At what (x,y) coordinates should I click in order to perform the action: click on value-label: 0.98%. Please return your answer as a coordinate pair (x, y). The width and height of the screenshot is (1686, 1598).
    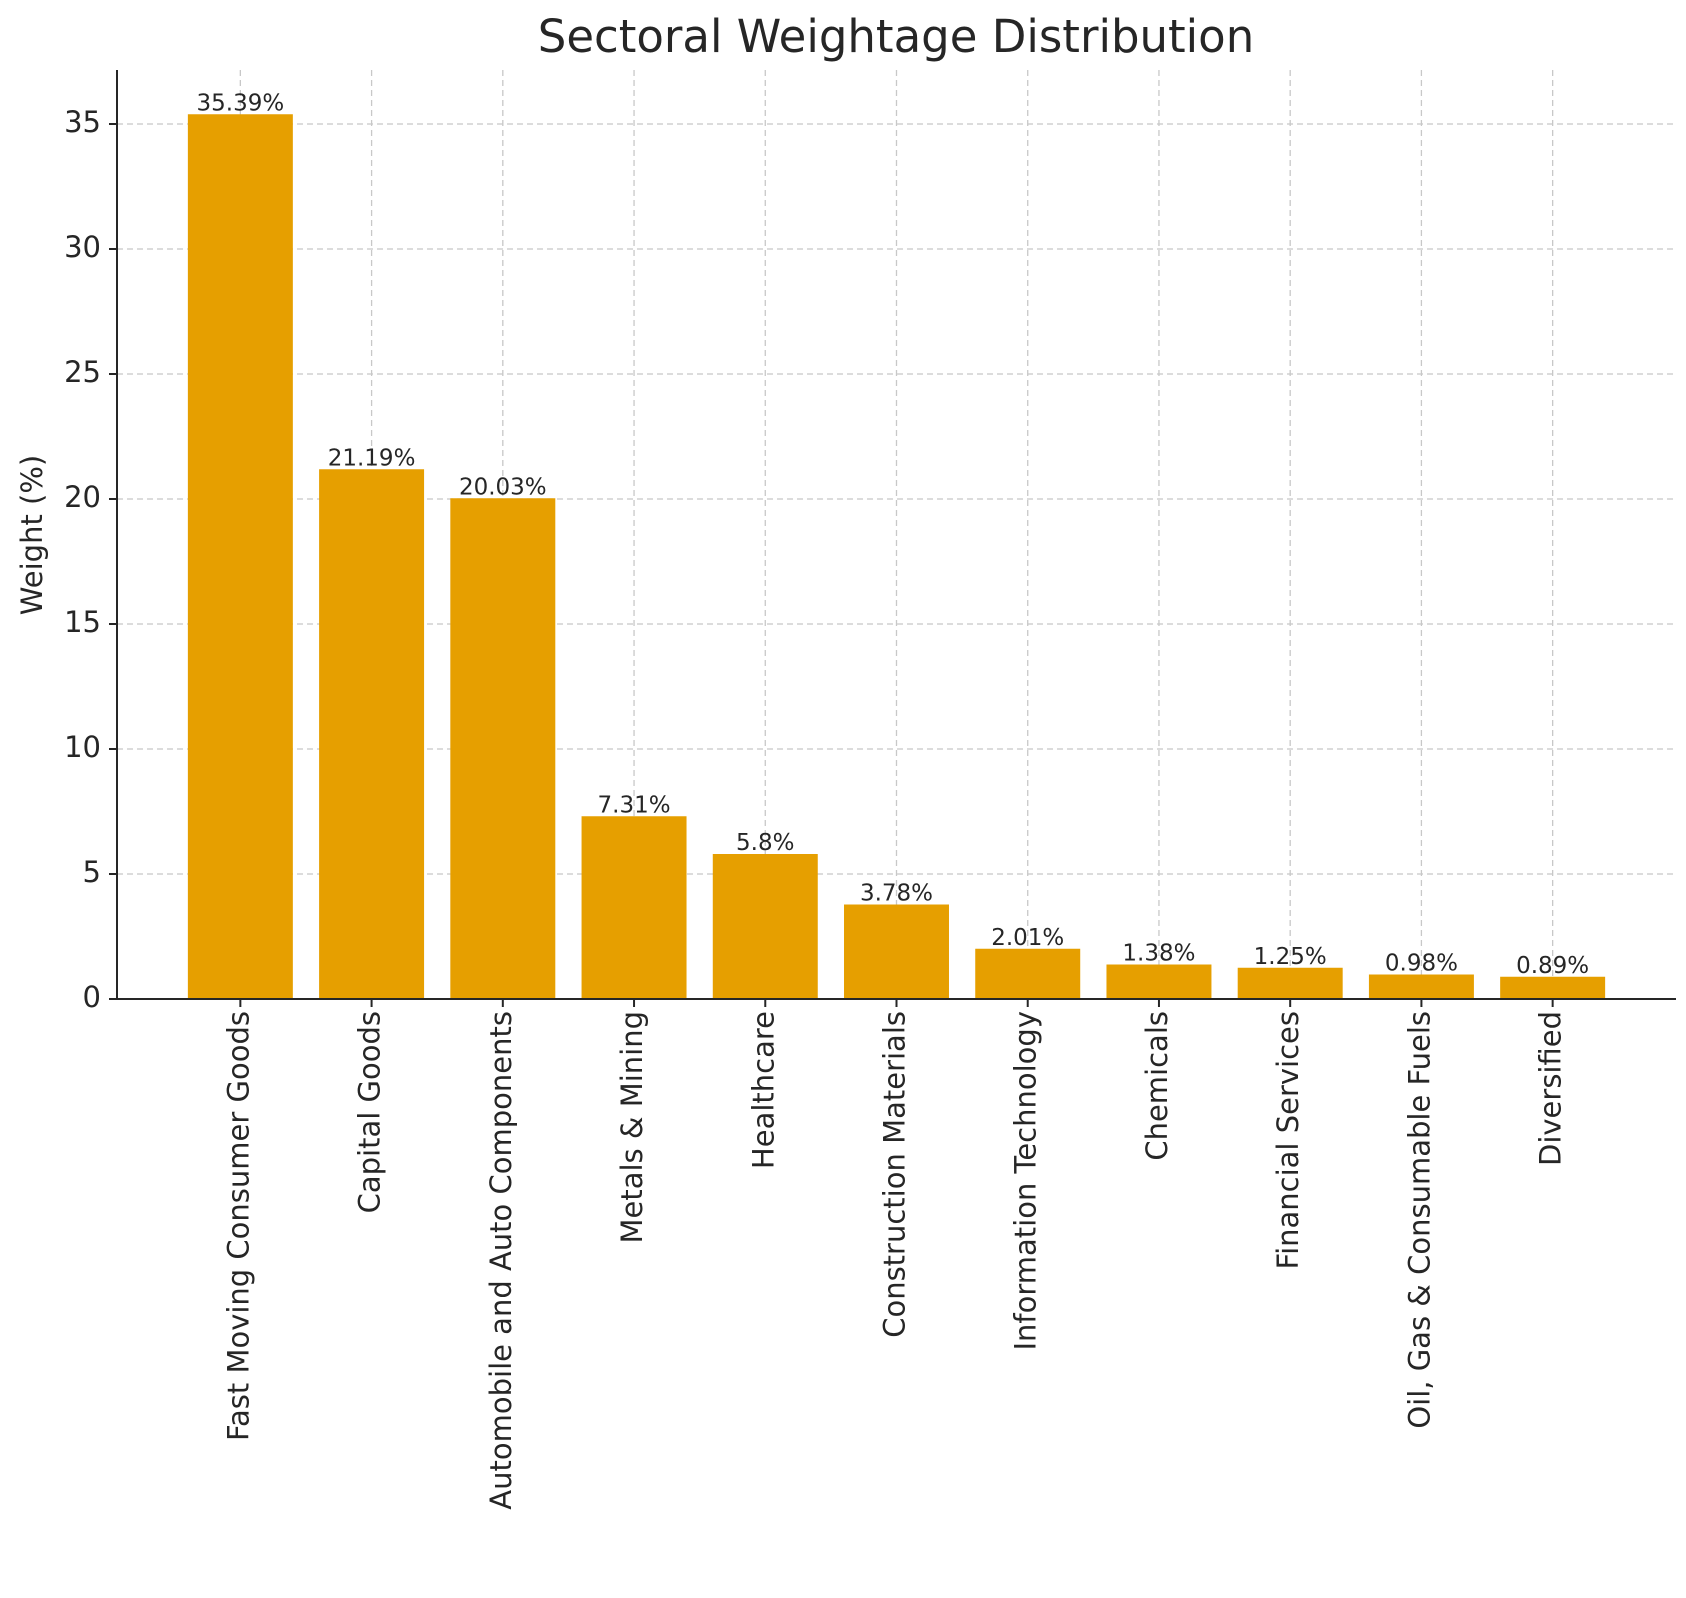
    Looking at the image, I should click on (1421, 964).